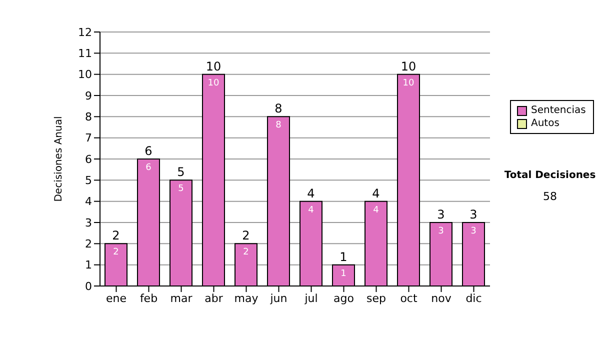 The height and width of the screenshot is (340, 600). I want to click on y-tick-label: 0, so click(88, 286).